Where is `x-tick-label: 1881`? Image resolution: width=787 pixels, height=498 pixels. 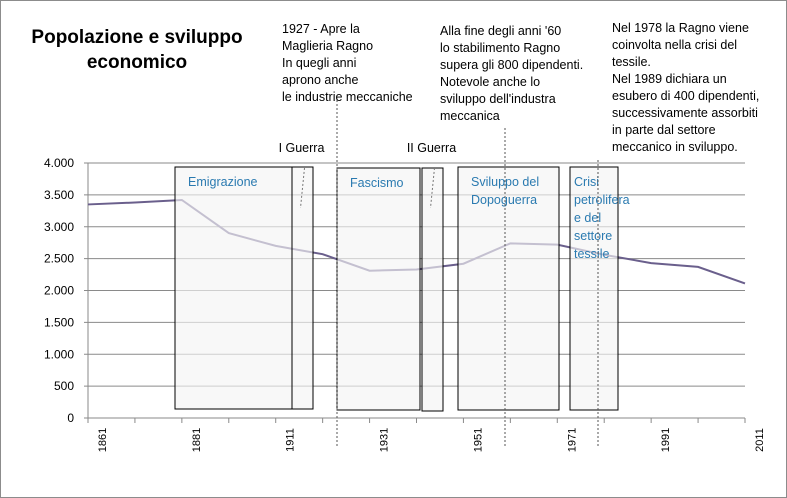
x-tick-label: 1881 is located at coordinates (197, 440).